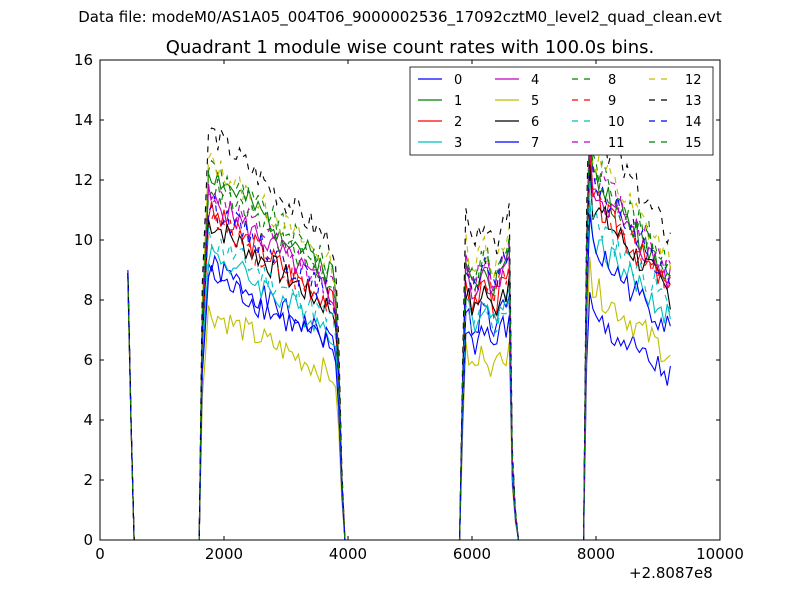  I want to click on legend-box, so click(561, 111).